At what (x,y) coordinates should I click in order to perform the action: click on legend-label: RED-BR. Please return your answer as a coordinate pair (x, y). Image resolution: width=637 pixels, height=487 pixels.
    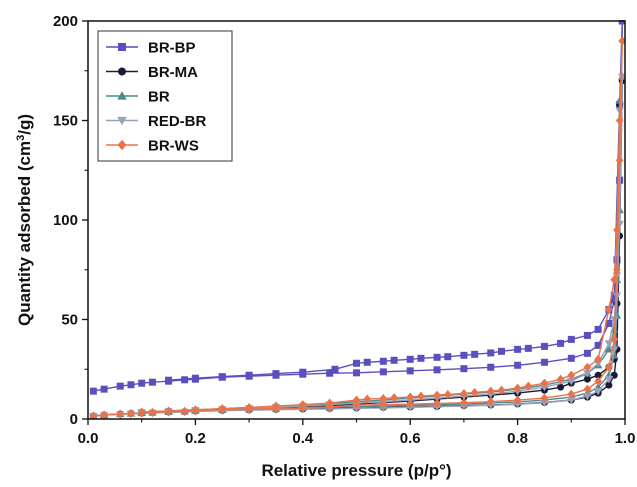
    Looking at the image, I should click on (177, 121).